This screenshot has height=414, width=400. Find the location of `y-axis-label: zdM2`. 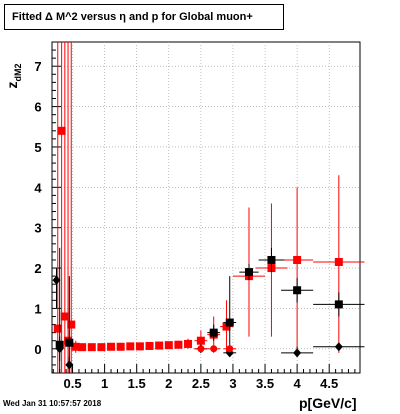

y-axis-label: zdM2 is located at coordinates (13, 76).